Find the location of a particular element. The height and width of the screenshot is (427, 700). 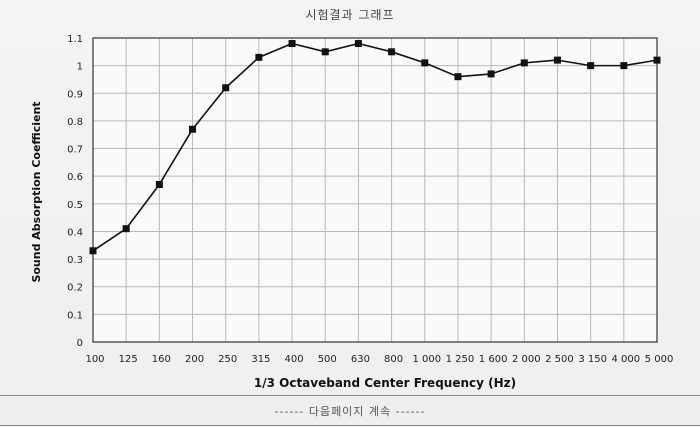

y-tick-label: 1.1 is located at coordinates (75, 39).